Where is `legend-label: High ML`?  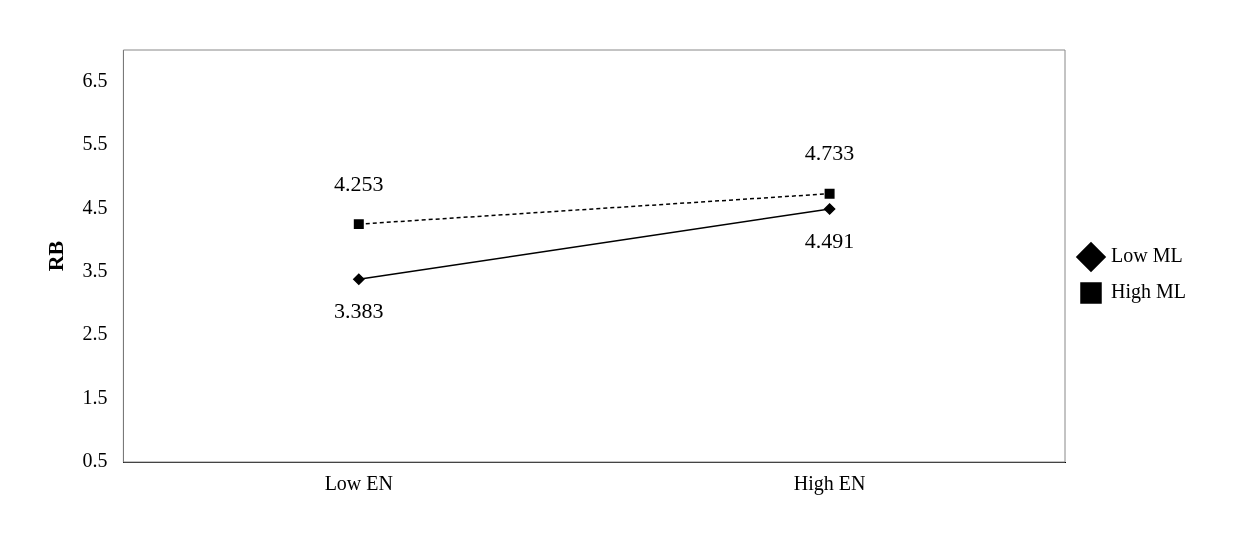 legend-label: High ML is located at coordinates (1148, 292).